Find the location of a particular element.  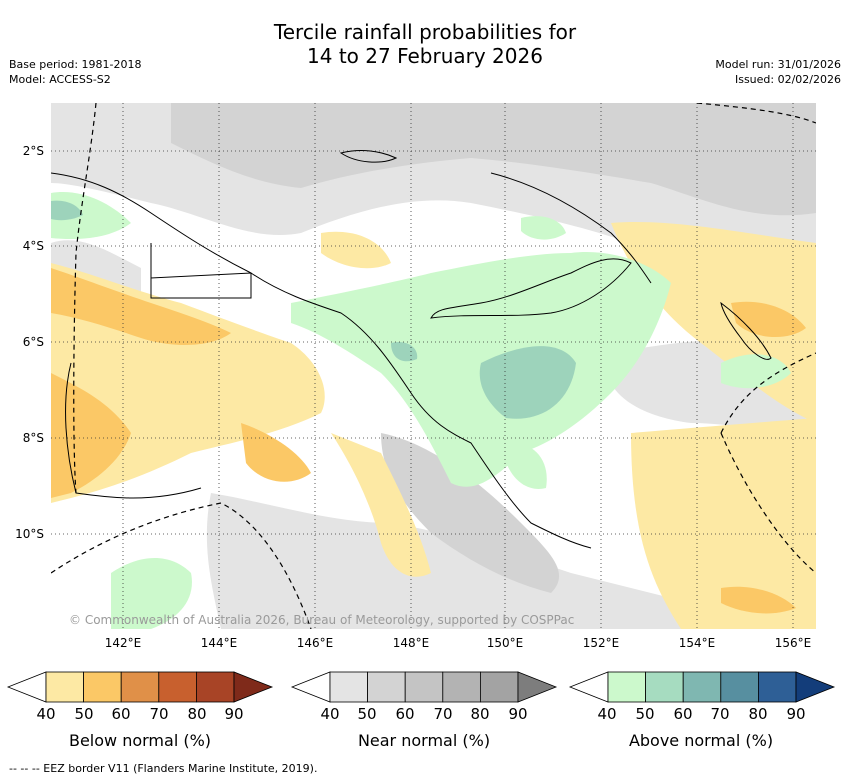

above-normal-southwest is located at coordinates (151, 593).